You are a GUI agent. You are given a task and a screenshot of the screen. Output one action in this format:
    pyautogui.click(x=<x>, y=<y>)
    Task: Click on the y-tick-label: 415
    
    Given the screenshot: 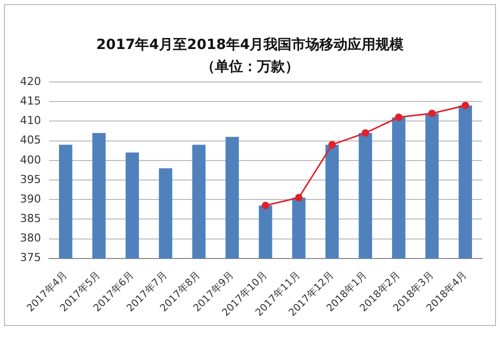 What is the action you would take?
    pyautogui.click(x=30, y=101)
    